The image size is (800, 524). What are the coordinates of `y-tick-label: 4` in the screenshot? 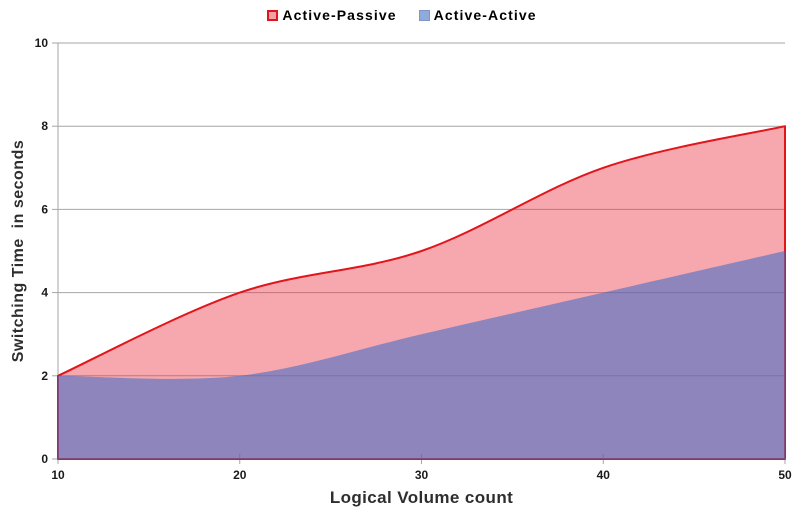 It's located at (44, 293).